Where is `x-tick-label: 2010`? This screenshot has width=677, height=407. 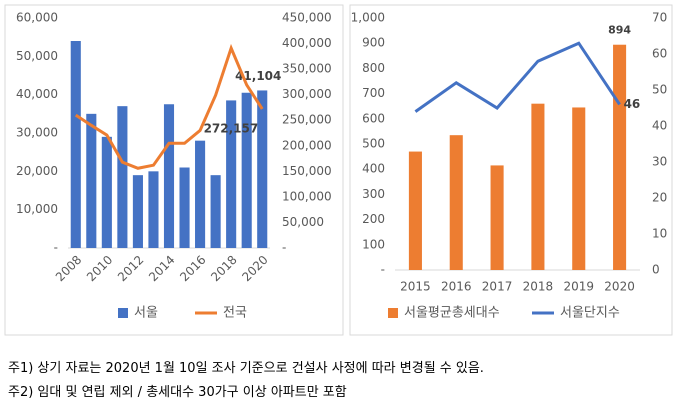
x-tick-label: 2010 is located at coordinates (99, 268).